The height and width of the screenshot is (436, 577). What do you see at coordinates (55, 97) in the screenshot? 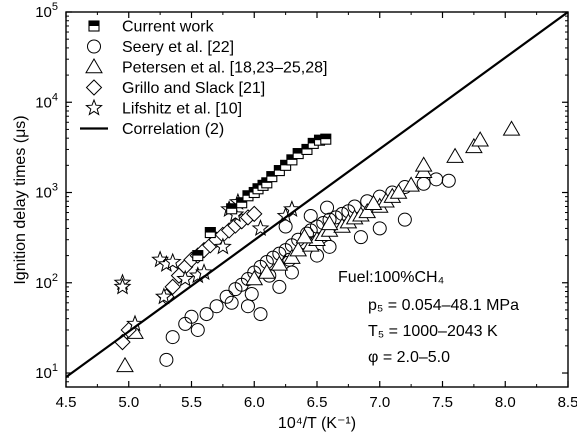
I see `y-tick-exponent: 4` at bounding box center [55, 97].